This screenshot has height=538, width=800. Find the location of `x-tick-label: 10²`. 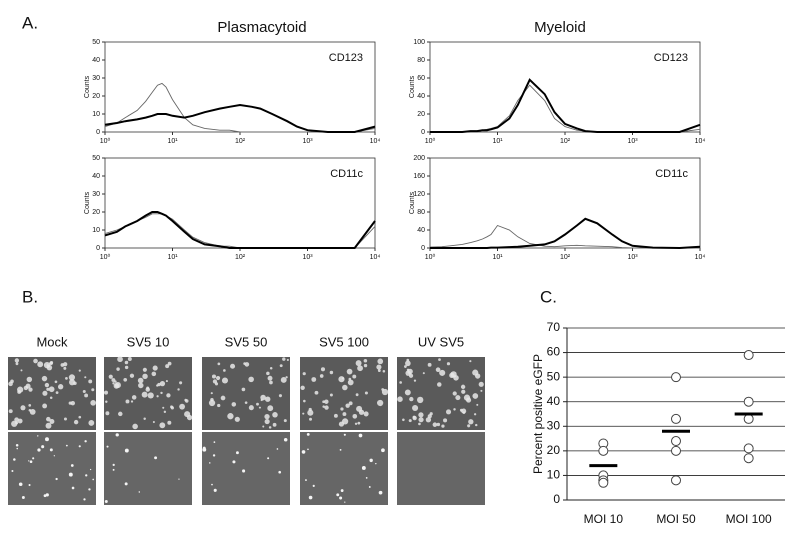

x-tick-label: 10² is located at coordinates (565, 141).